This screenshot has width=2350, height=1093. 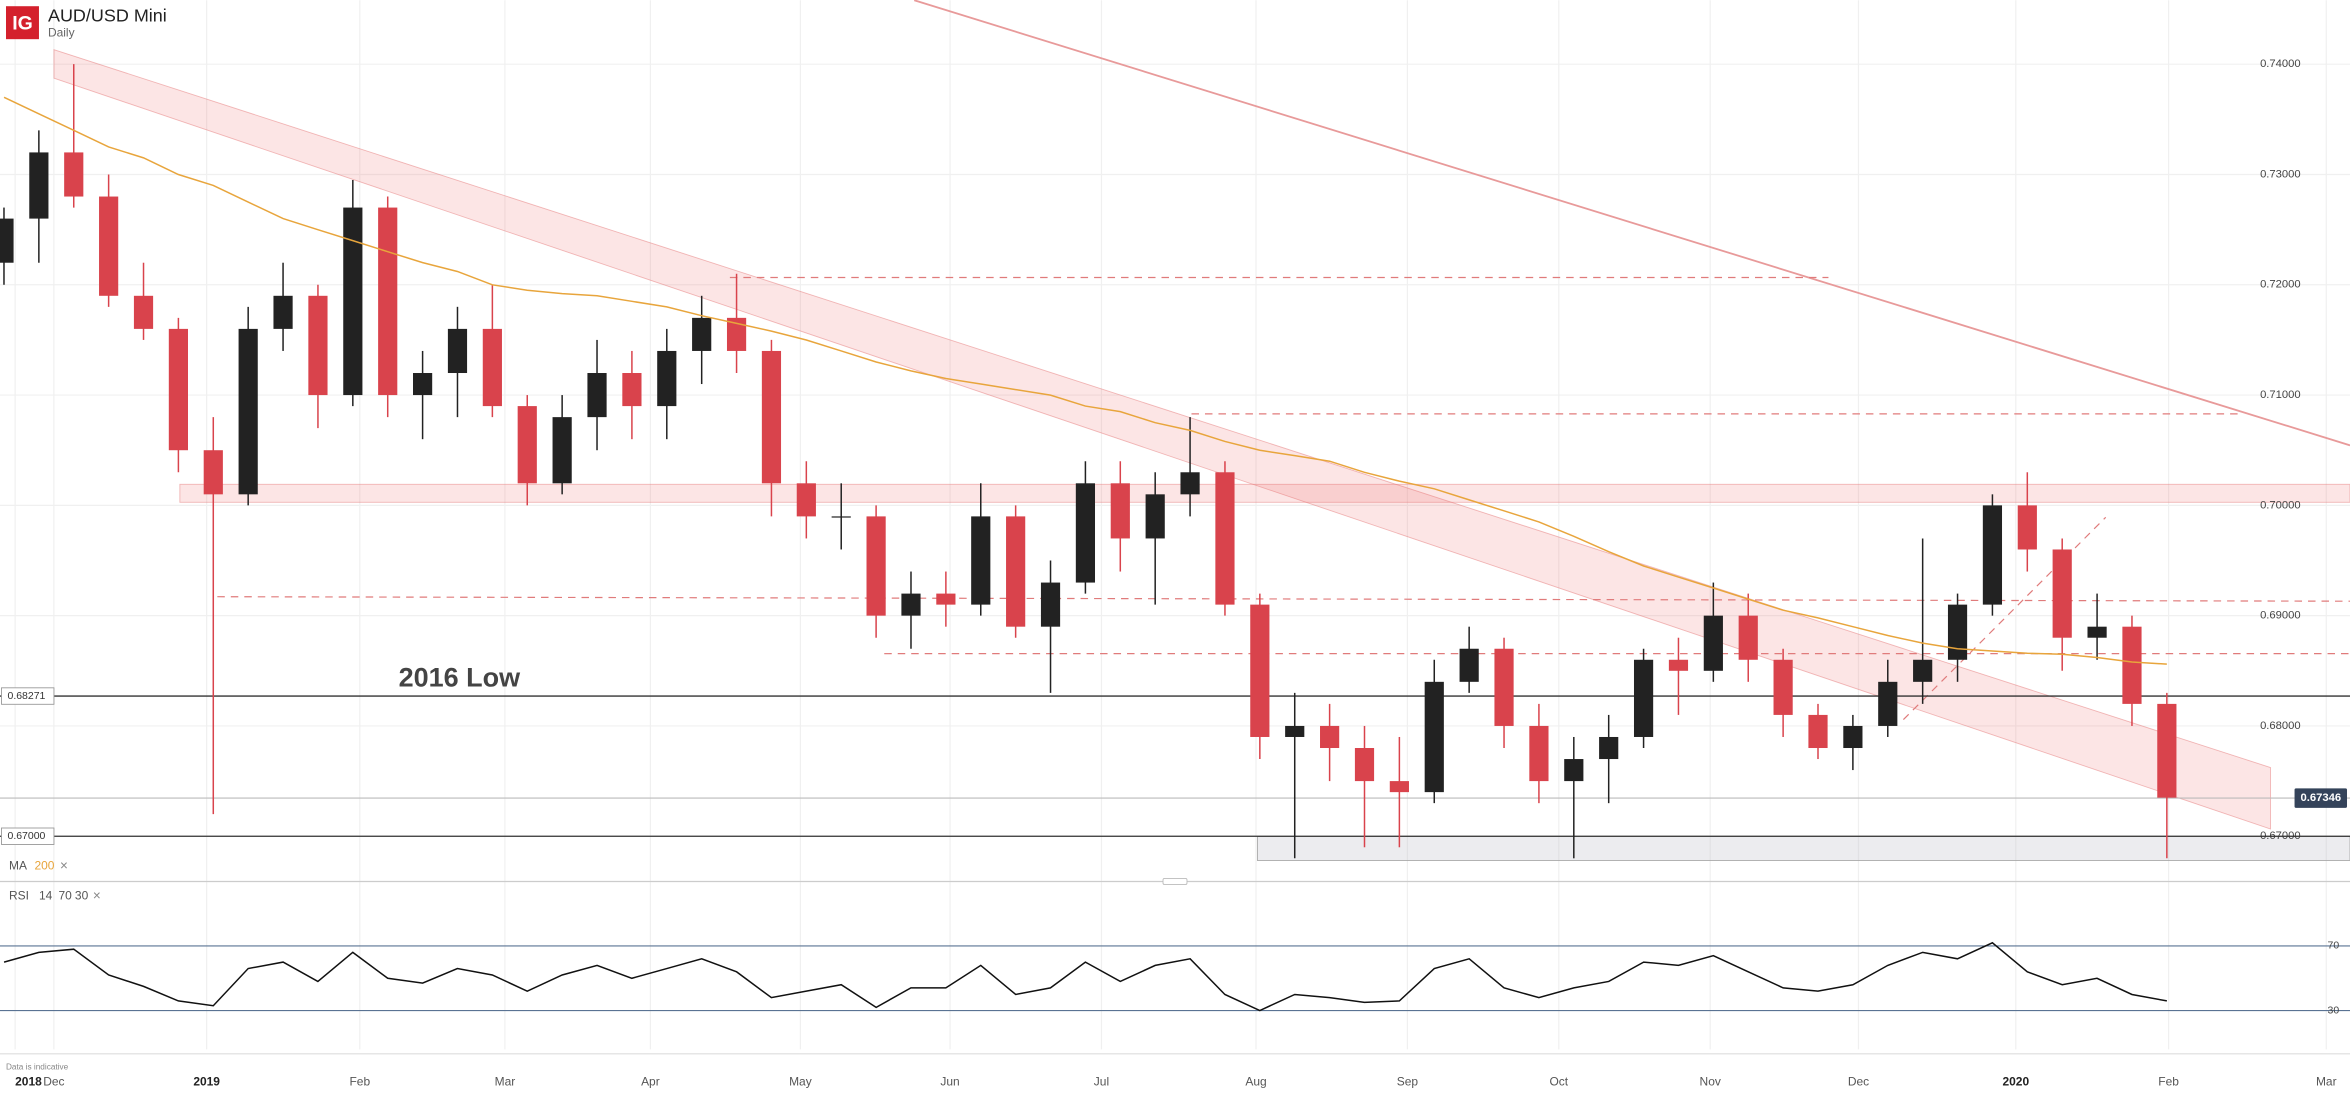 What do you see at coordinates (28, 1081) in the screenshot?
I see `x-tick-label: 2018` at bounding box center [28, 1081].